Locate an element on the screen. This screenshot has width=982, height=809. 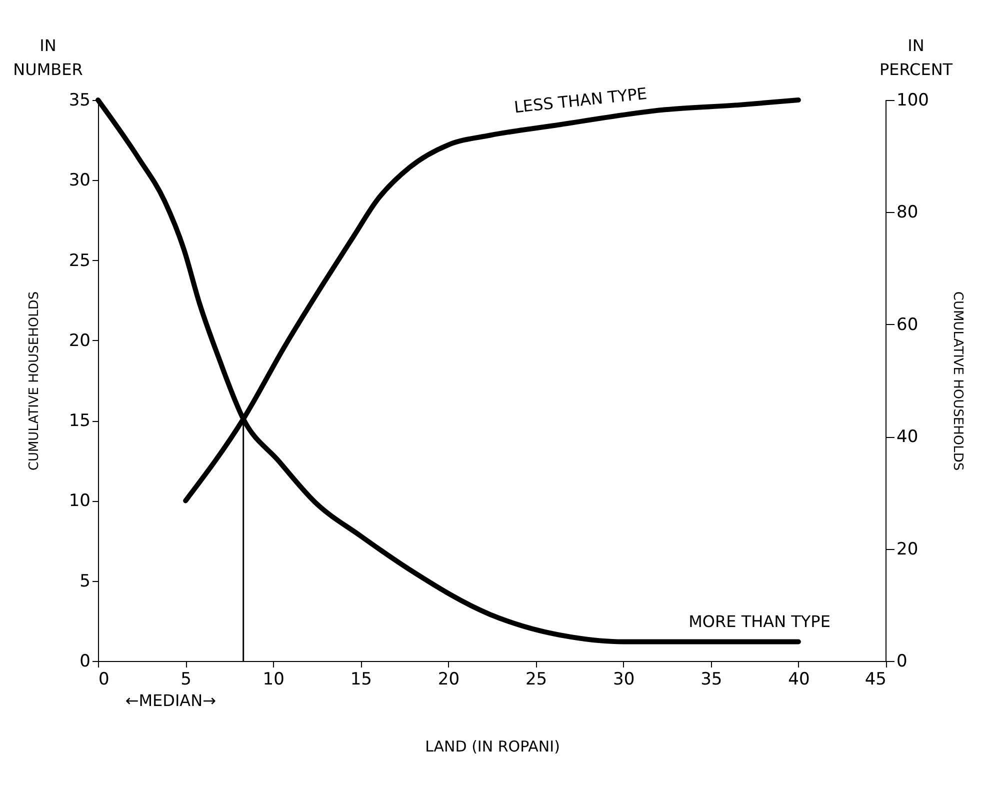
x-tick-label: 20 is located at coordinates (449, 680).